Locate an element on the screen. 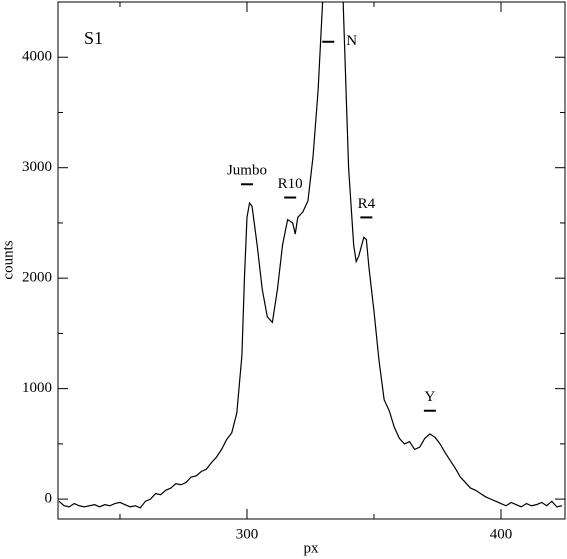 The image size is (567, 559). x-axis-label: px is located at coordinates (312, 548).